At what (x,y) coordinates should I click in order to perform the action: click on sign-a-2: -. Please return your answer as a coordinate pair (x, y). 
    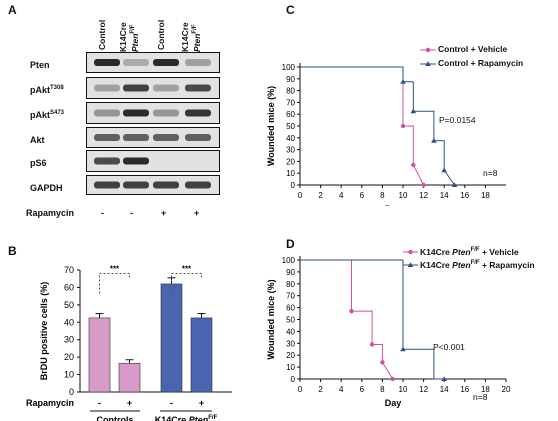
    Looking at the image, I should click on (131, 213).